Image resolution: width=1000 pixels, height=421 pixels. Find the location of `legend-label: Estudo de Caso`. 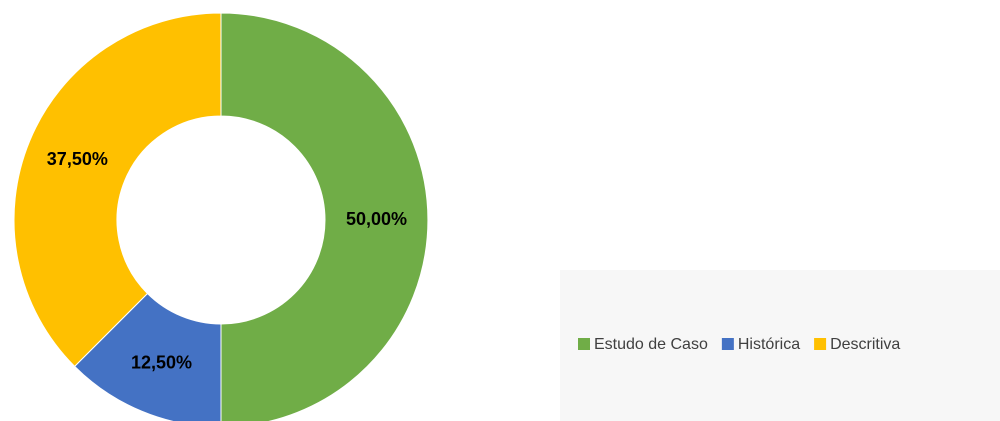

legend-label: Estudo de Caso is located at coordinates (651, 344).